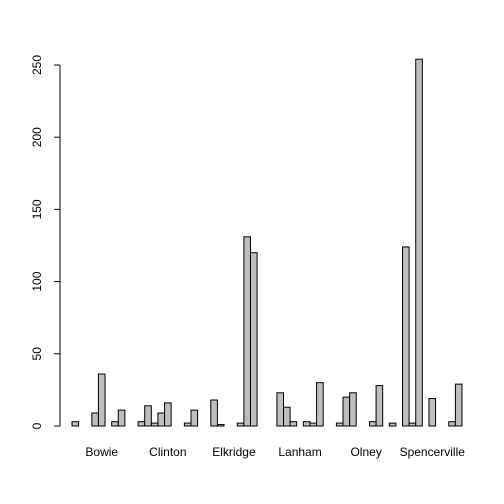 Image resolution: width=504 pixels, height=504 pixels. Describe the element at coordinates (299, 452) in the screenshot. I see `x-tick-label: Lanham` at that location.